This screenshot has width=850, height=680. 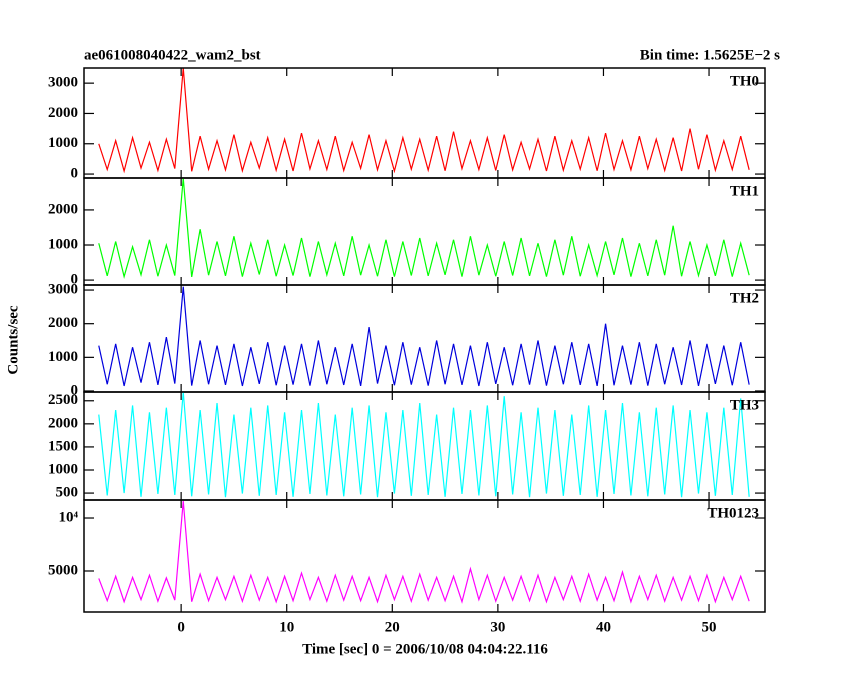 What do you see at coordinates (744, 298) in the screenshot?
I see `panel-label: TH2` at bounding box center [744, 298].